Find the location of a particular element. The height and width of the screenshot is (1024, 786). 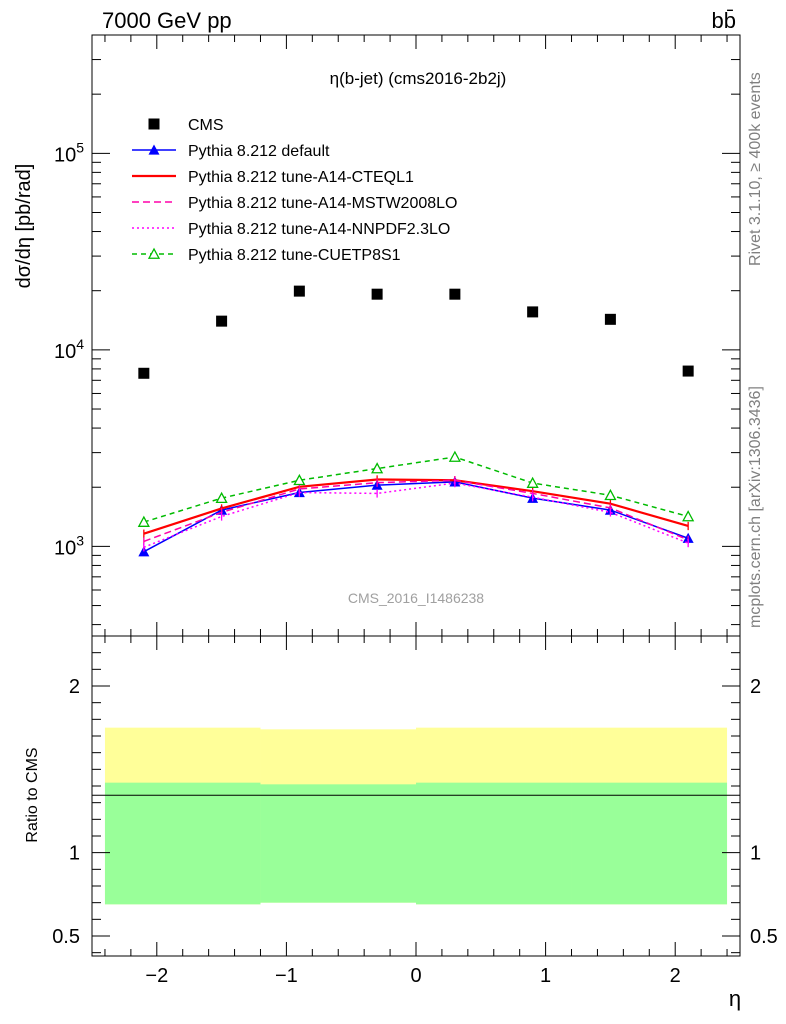

legend-label: Pythia 8.212 tune-A14-MSTW2008LO is located at coordinates (322, 203).